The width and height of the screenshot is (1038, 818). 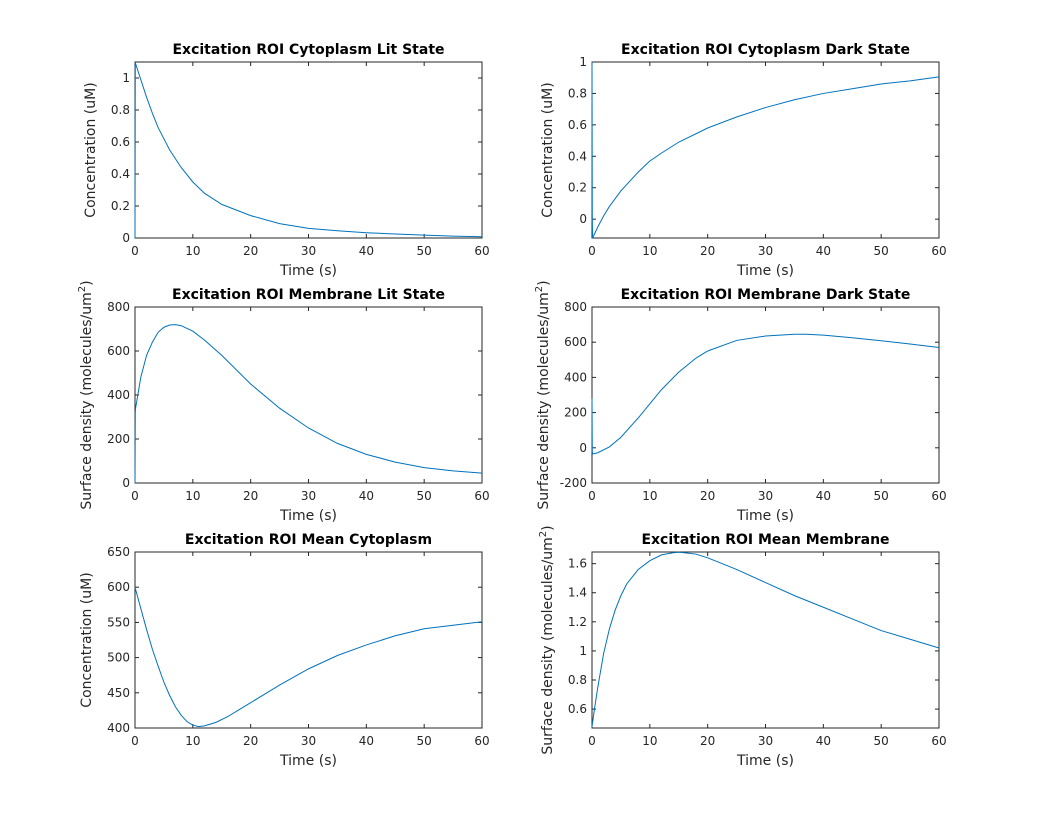 What do you see at coordinates (120, 206) in the screenshot?
I see `y-tick-label: 0.2` at bounding box center [120, 206].